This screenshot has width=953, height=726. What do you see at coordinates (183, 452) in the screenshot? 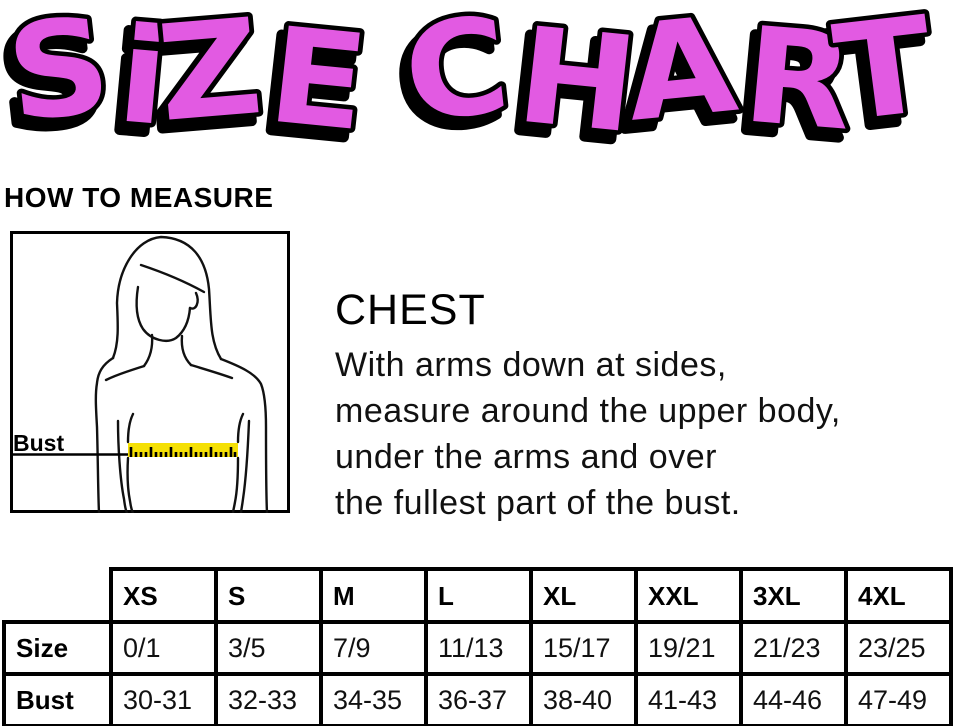
I see `tape-ticks-icon` at bounding box center [183, 452].